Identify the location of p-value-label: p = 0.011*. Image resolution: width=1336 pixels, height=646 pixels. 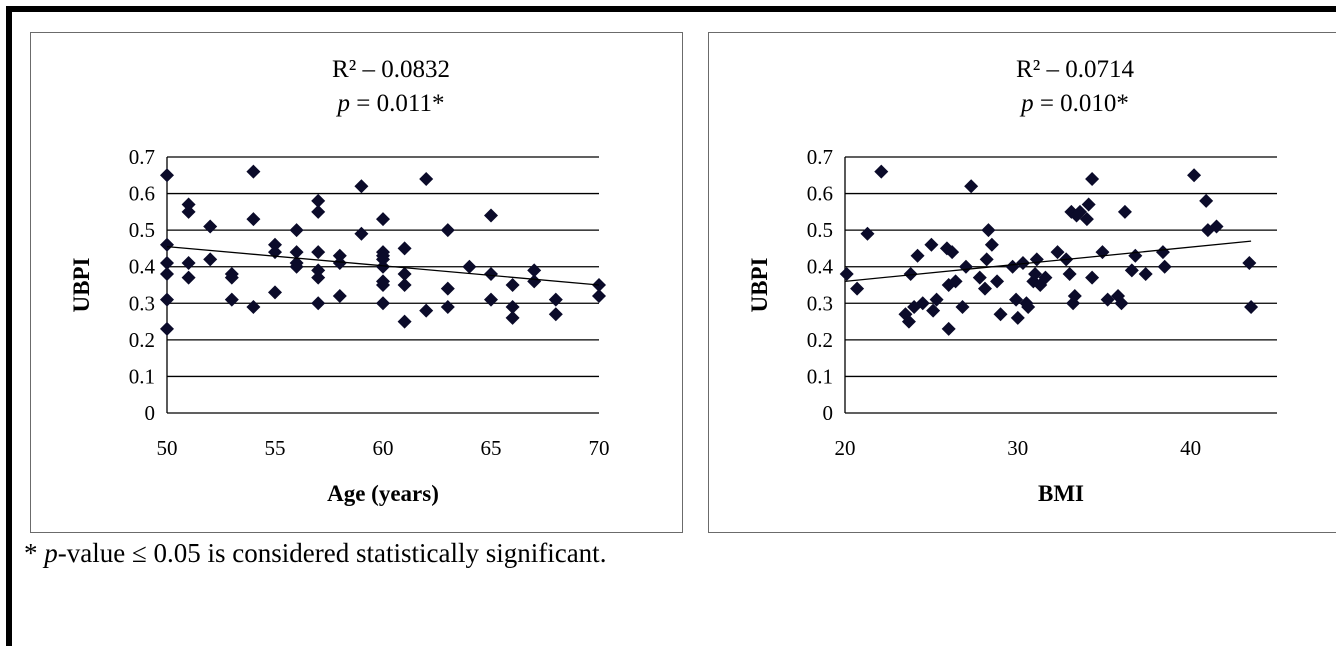
(390, 103).